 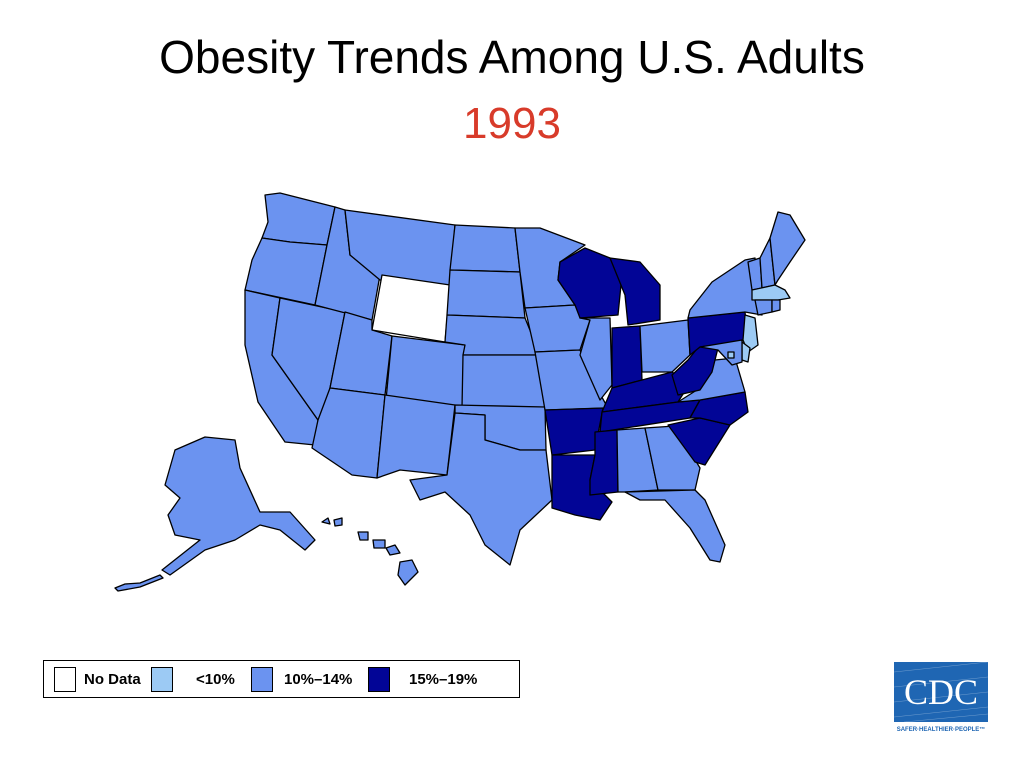 What do you see at coordinates (627, 357) in the screenshot?
I see `state-IN` at bounding box center [627, 357].